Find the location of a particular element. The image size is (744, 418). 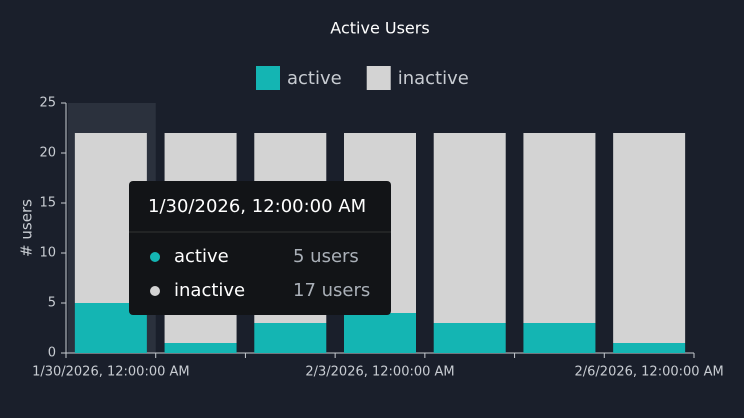

y-tick-label: 20 is located at coordinates (47, 153).